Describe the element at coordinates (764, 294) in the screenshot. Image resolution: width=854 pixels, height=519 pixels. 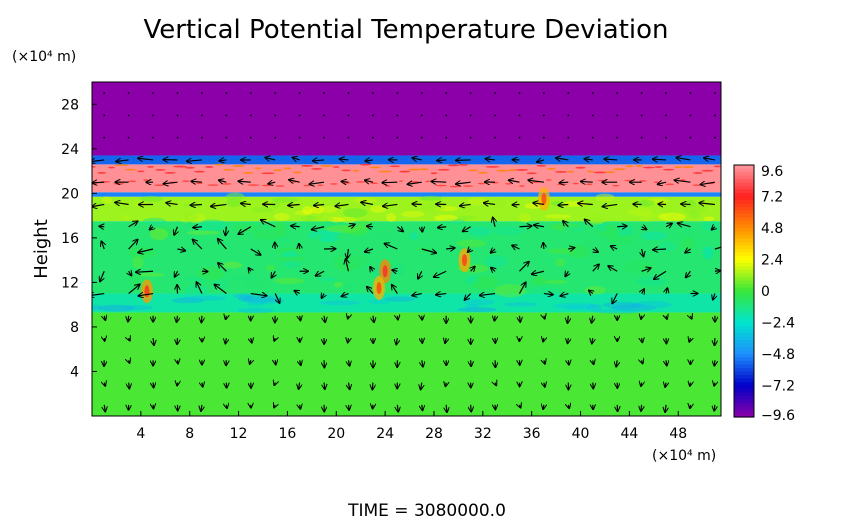
I see `colorbar: 9.6 7.2 4.8 2.4 0 −2.4 −4.8 −7.2 −9.6` at that location.